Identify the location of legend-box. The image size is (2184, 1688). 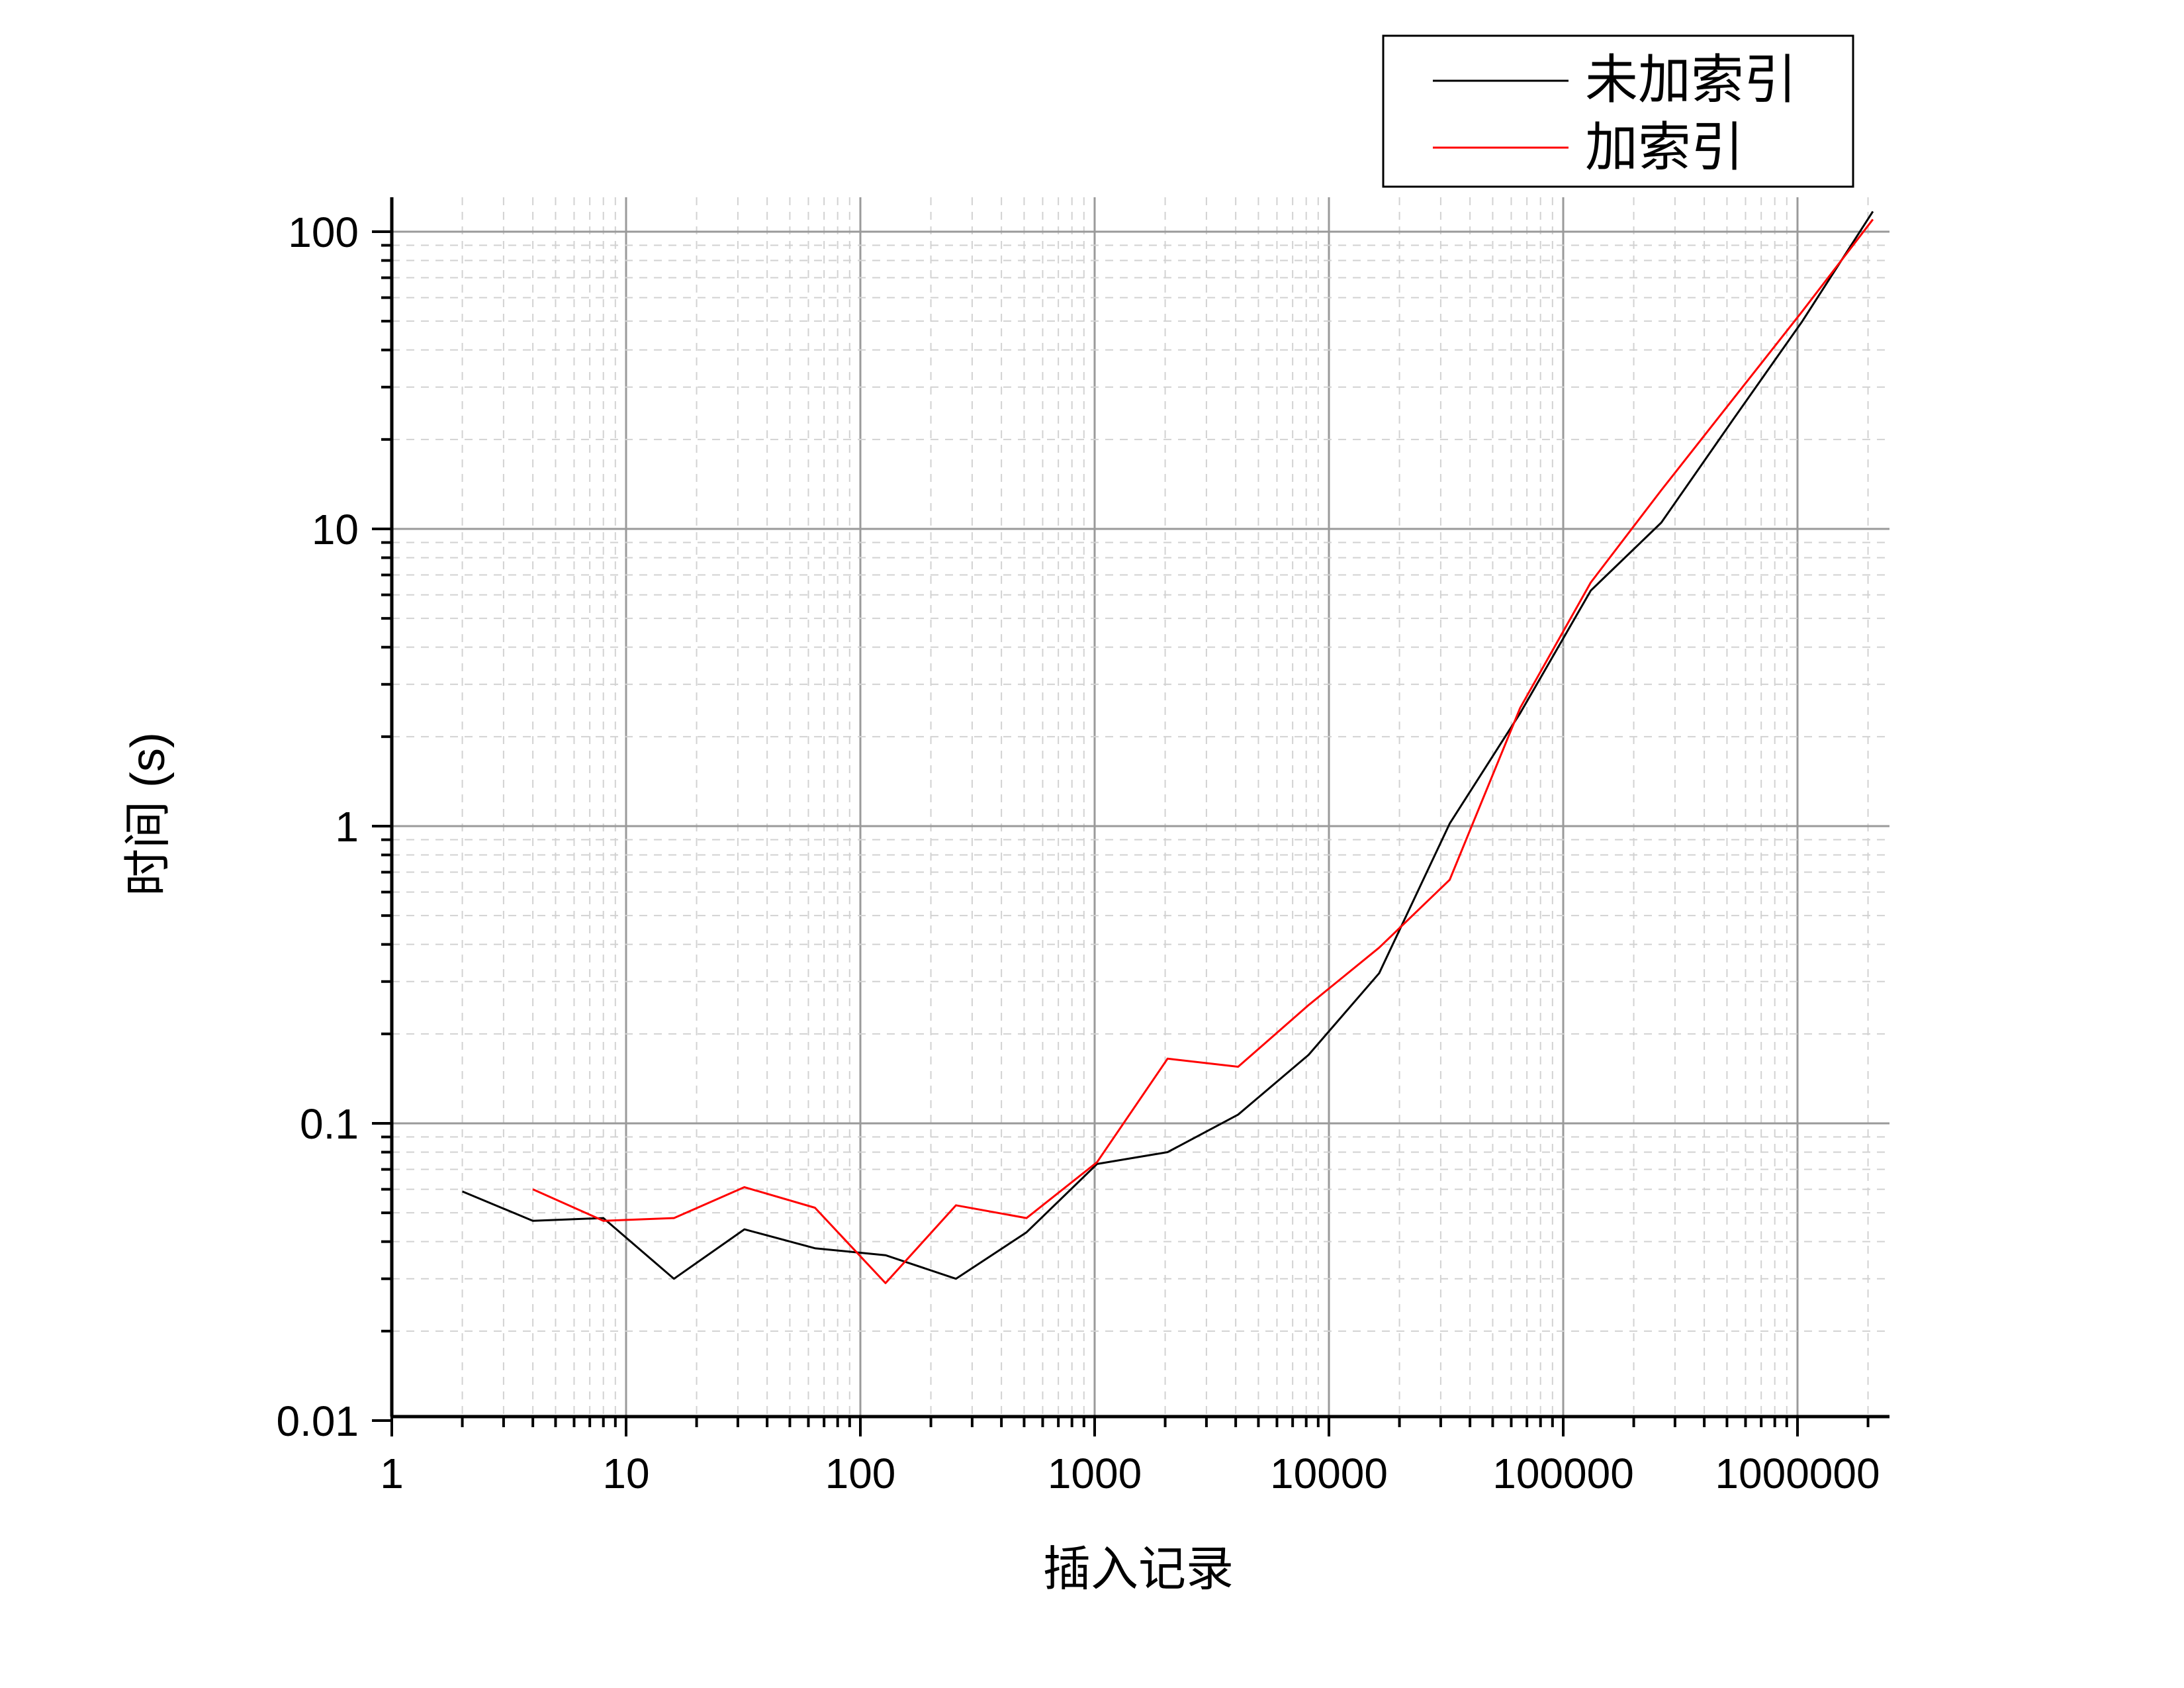
(1618, 111).